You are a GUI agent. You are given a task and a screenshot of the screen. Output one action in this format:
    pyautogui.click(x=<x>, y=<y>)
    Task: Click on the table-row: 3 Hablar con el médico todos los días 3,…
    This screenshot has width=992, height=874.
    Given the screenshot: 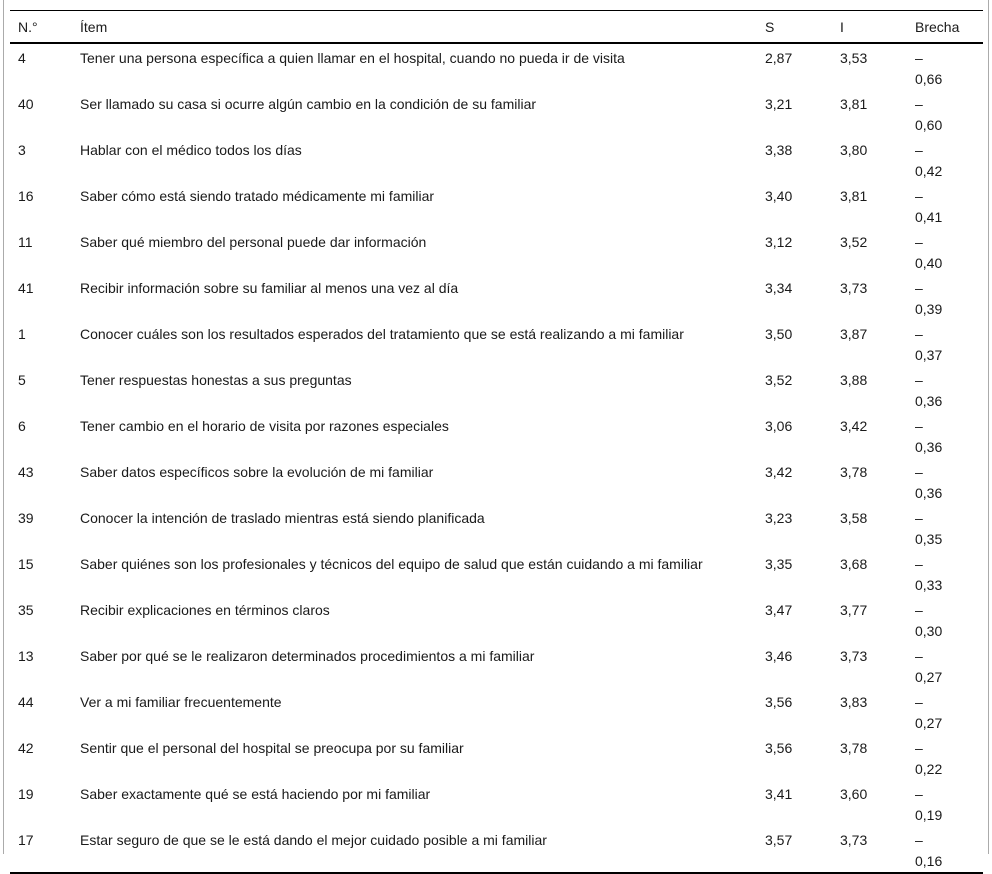 What is the action you would take?
    pyautogui.click(x=496, y=159)
    